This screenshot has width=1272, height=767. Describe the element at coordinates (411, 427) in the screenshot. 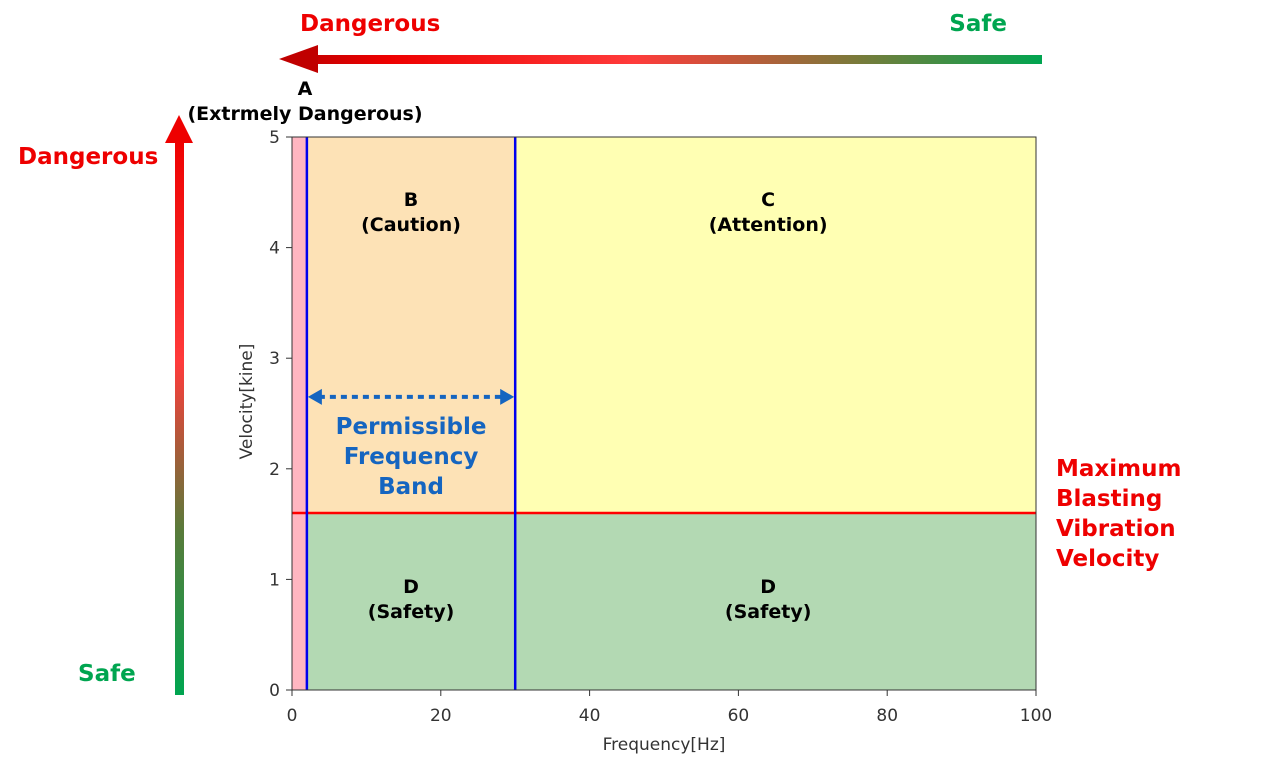

I see `band-label-line: Permissible` at that location.